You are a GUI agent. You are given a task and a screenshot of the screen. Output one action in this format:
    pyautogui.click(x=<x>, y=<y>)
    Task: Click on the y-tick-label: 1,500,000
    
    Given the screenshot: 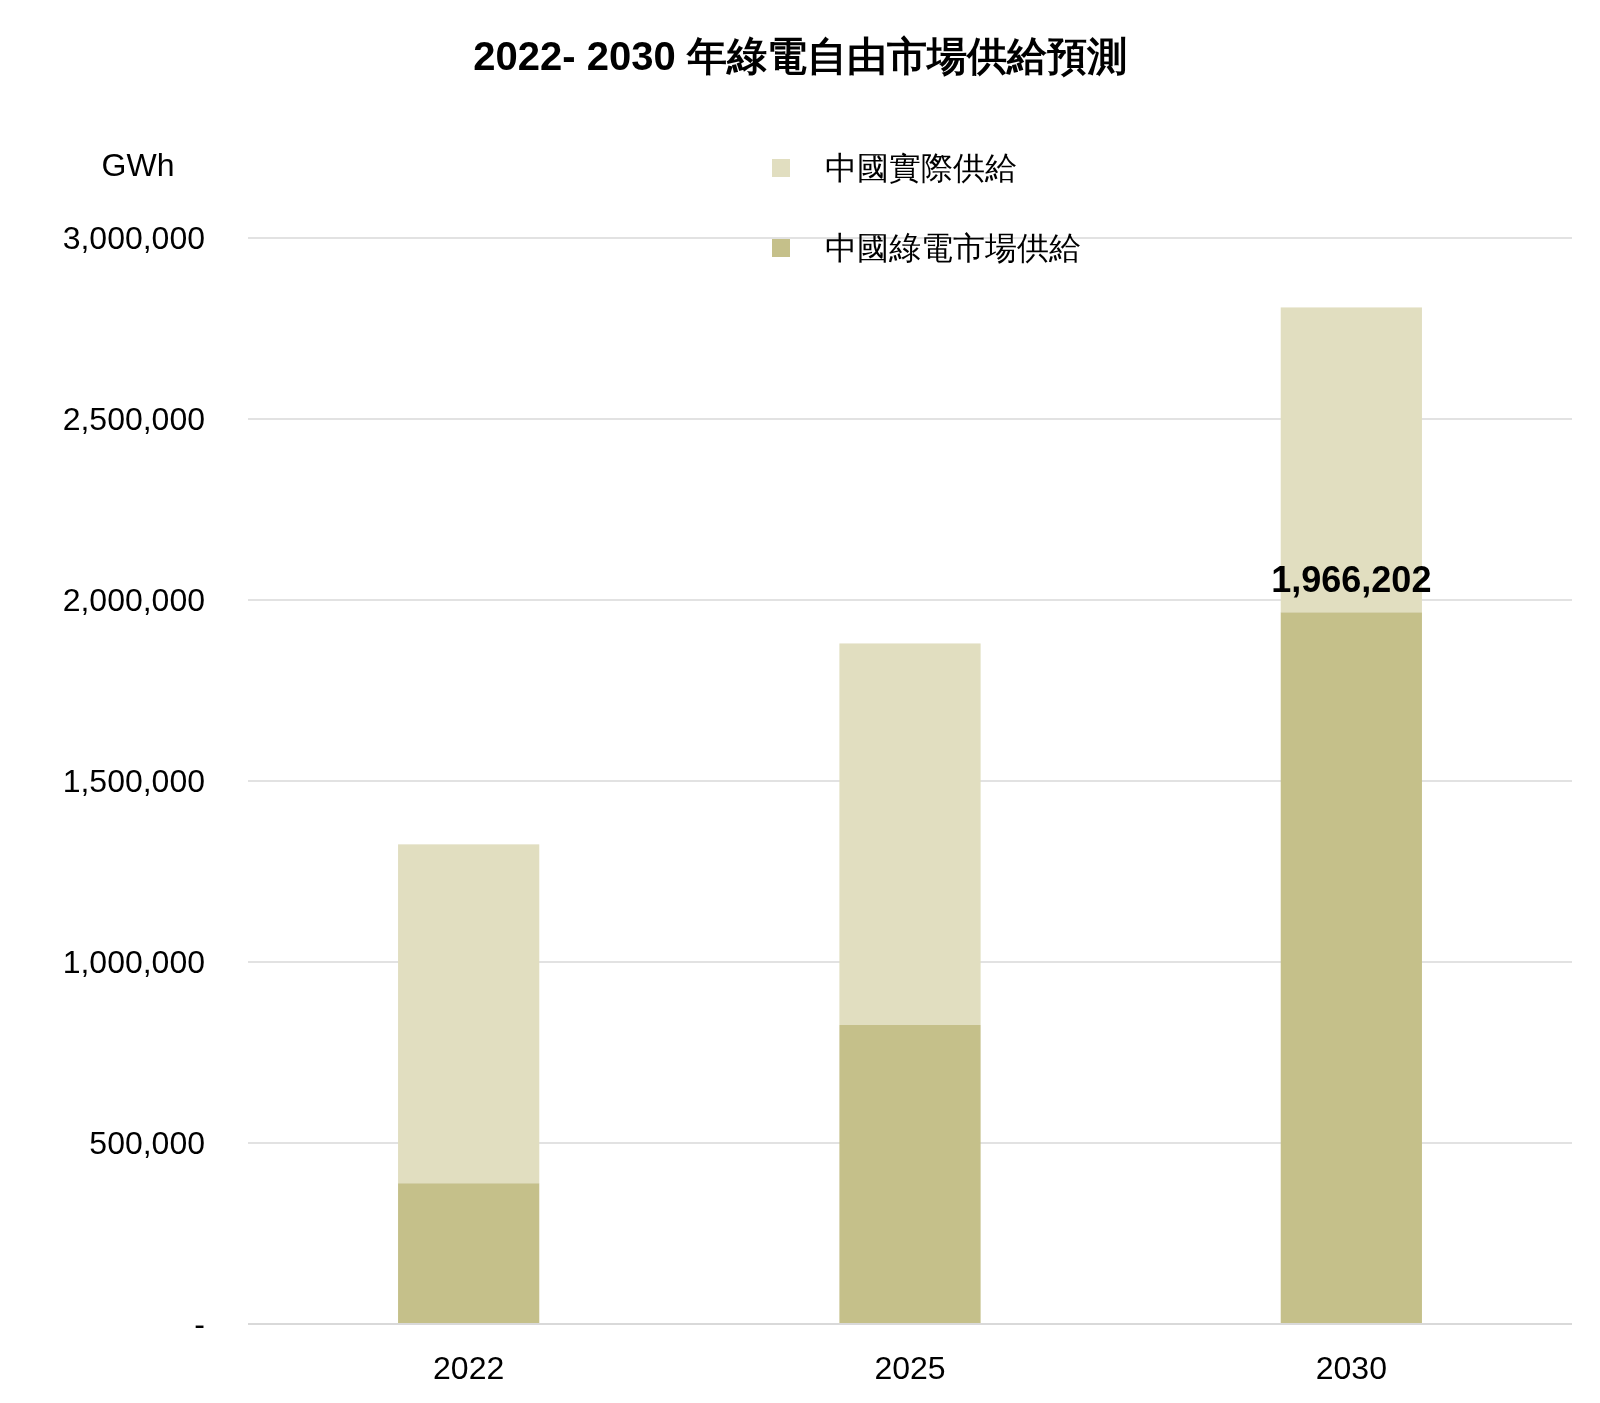 What is the action you would take?
    pyautogui.click(x=133, y=781)
    